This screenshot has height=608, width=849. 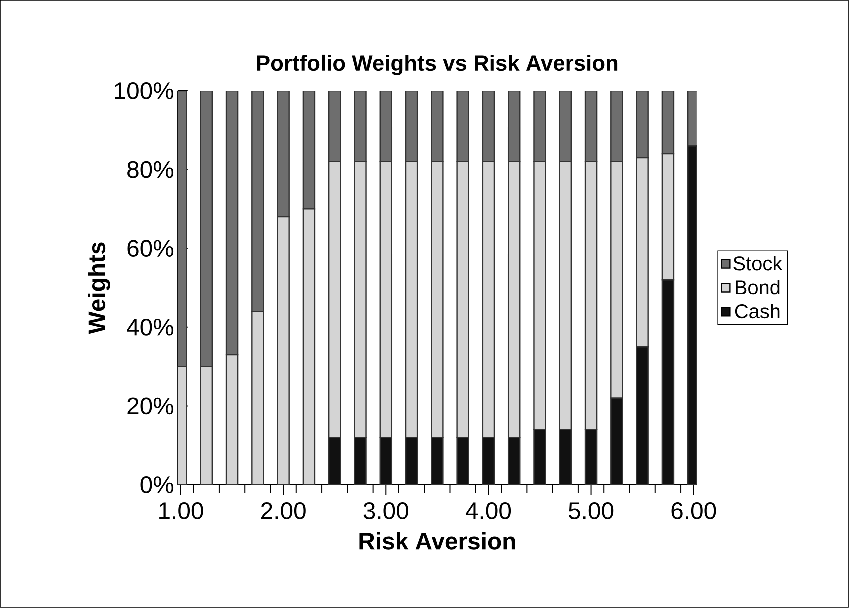 I want to click on y-tick-label: 100%, so click(x=144, y=91).